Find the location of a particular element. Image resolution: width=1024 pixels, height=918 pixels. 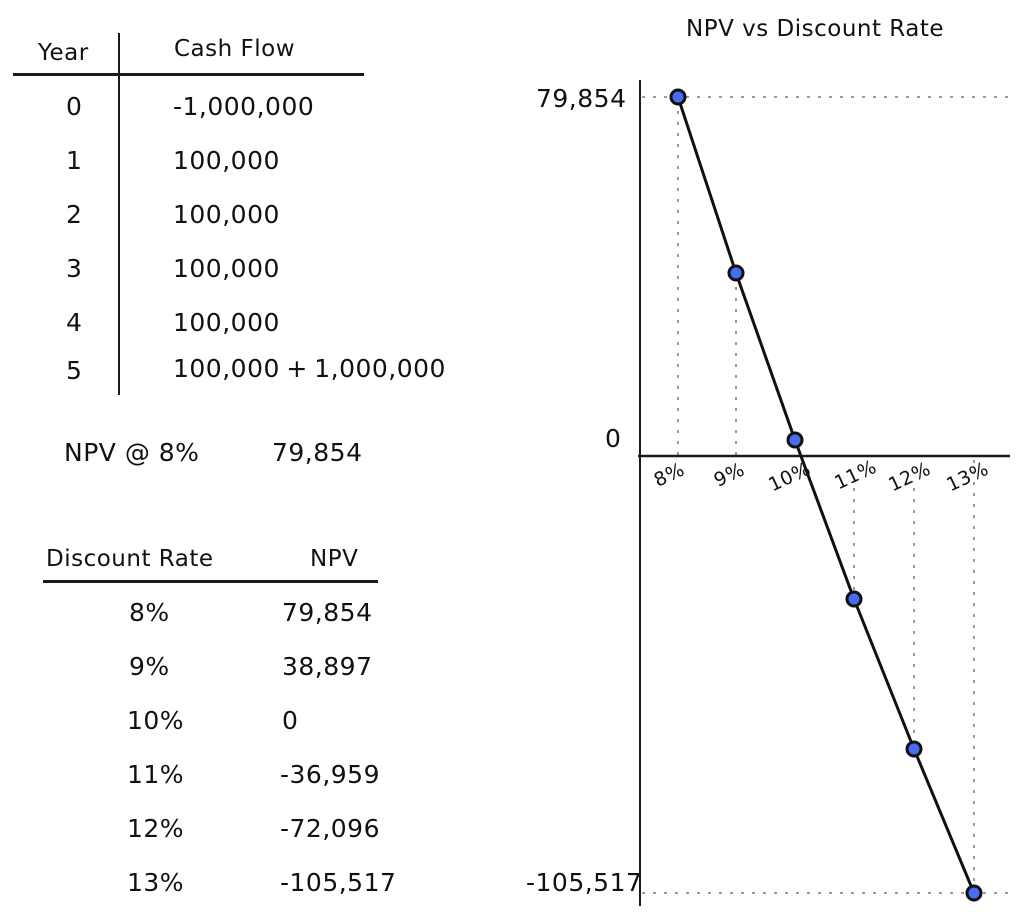

year-cell: 3 is located at coordinates (74, 268).